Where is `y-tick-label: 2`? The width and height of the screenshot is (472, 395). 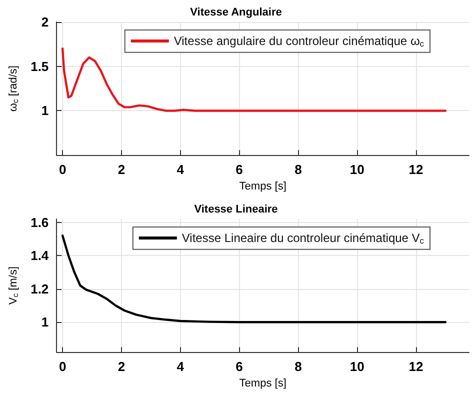 y-tick-label: 2 is located at coordinates (45, 22).